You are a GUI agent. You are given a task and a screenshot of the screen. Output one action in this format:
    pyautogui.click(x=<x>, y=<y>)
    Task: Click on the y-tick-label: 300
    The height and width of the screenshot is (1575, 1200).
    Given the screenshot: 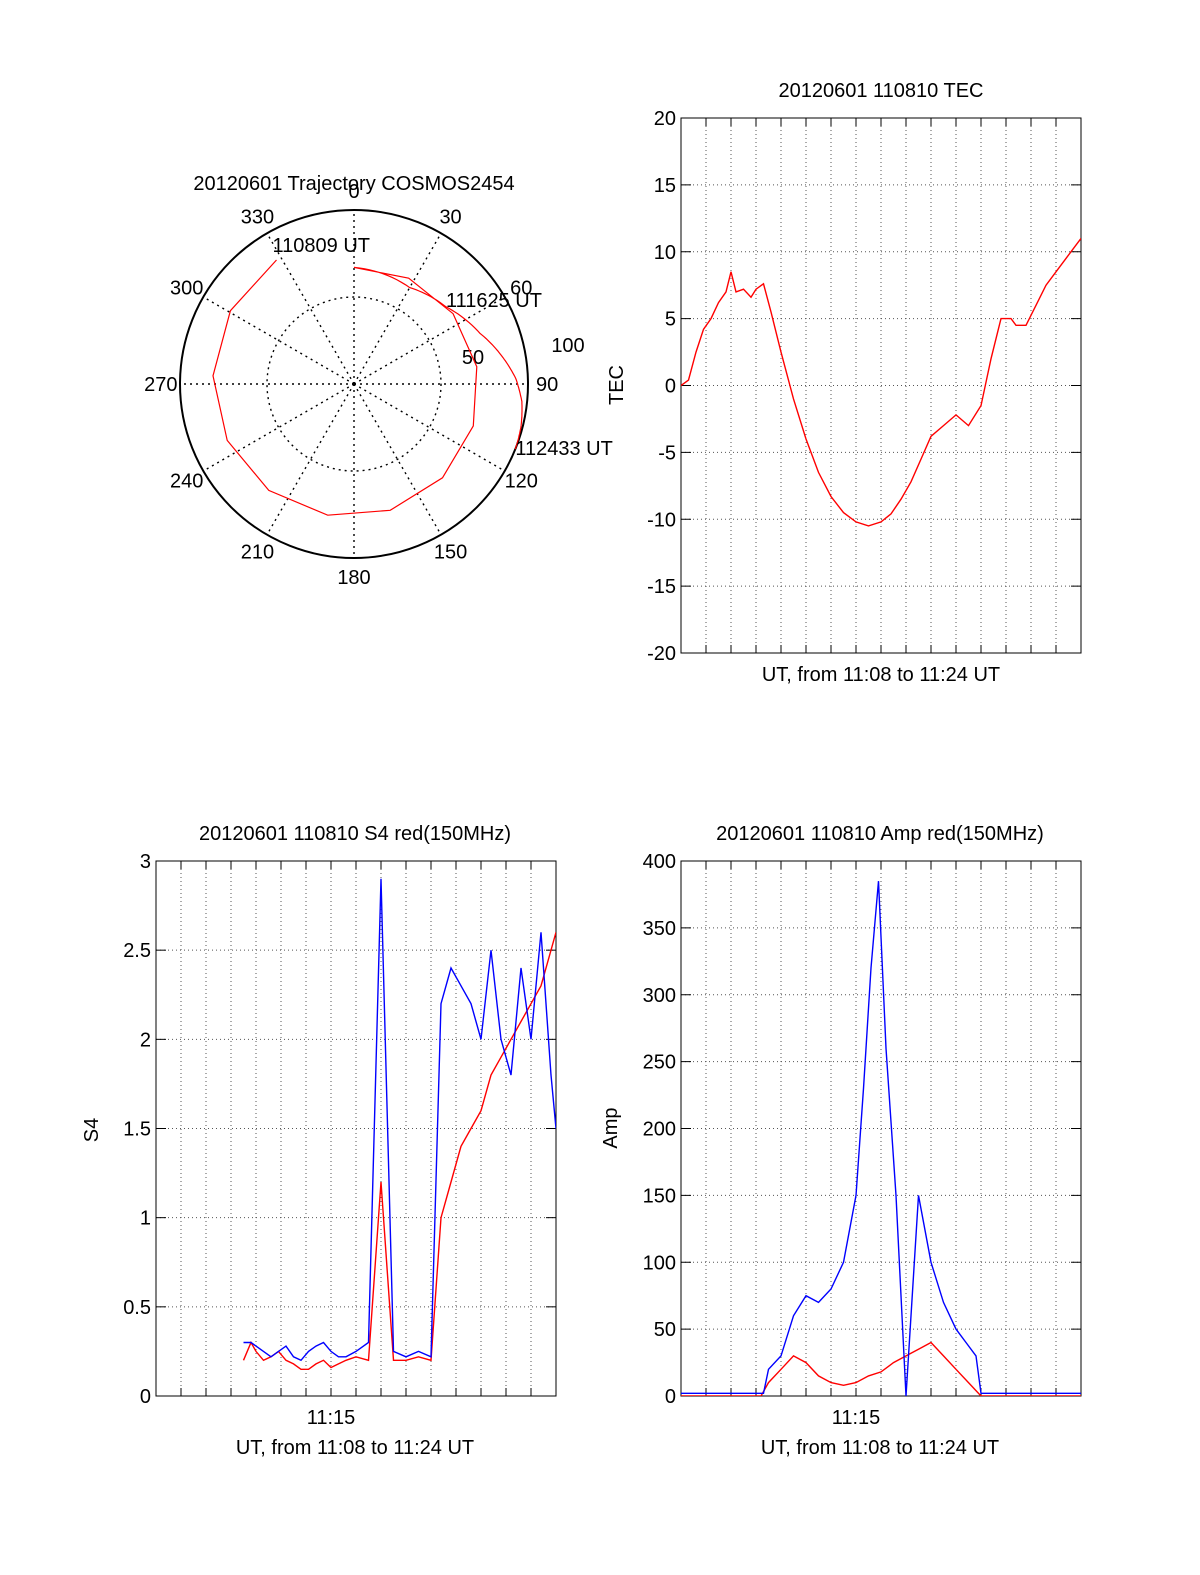 What is the action you would take?
    pyautogui.click(x=659, y=996)
    